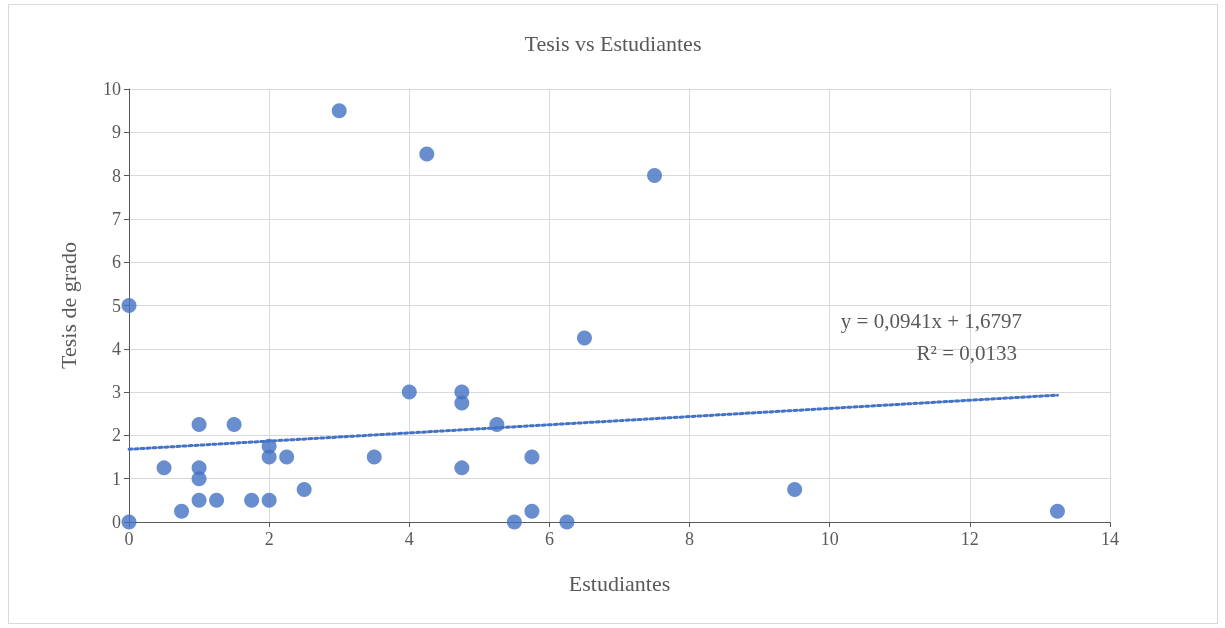  I want to click on x-tick-label: 14, so click(1110, 539).